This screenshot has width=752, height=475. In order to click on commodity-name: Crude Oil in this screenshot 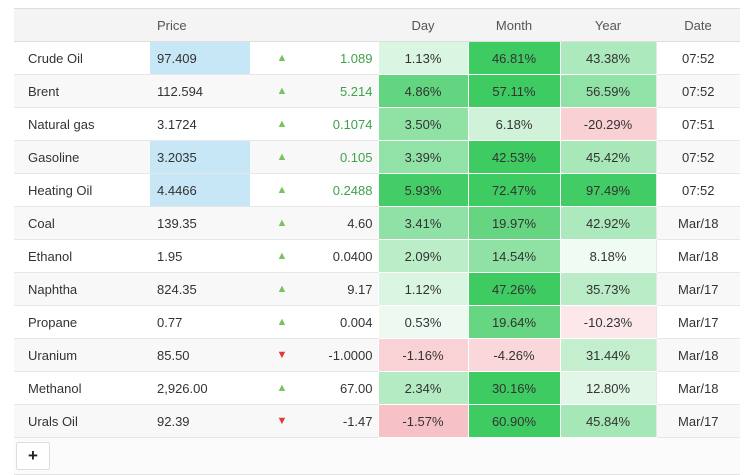, I will do `click(82, 58)`.